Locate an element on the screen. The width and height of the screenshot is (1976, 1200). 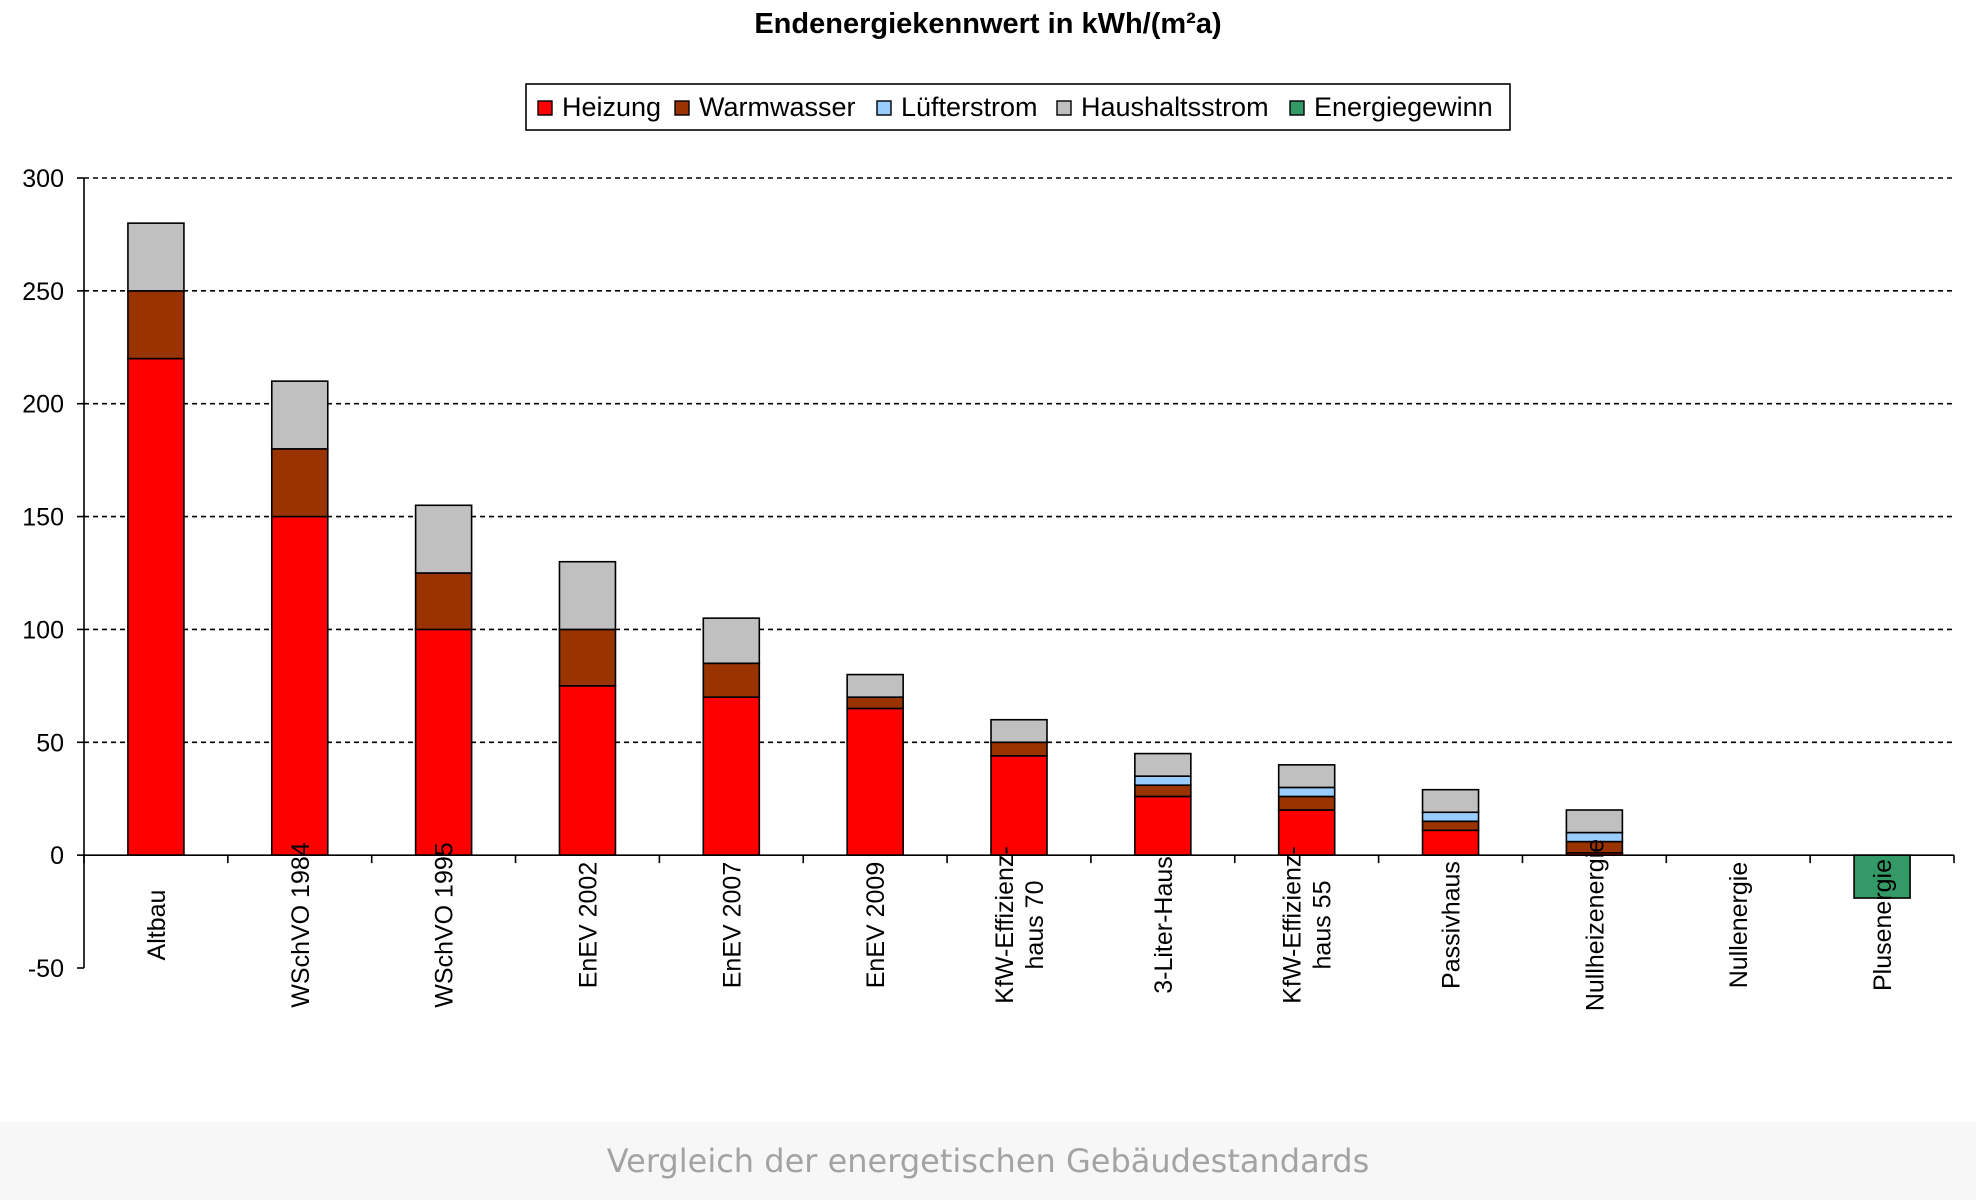
legend-label: Haushaltsstrom is located at coordinates (1175, 107).